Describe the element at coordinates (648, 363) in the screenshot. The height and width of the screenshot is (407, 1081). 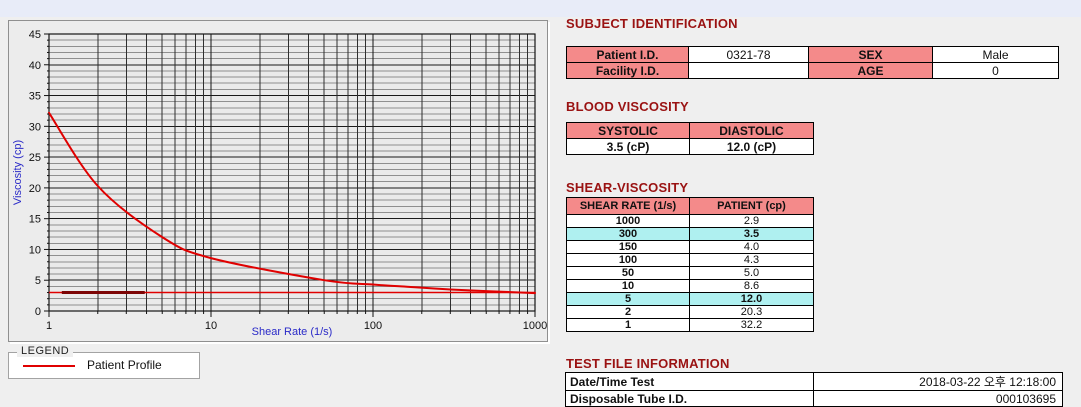
I see `section-title-test-file-information: TEST FILE INFORMATION` at that location.